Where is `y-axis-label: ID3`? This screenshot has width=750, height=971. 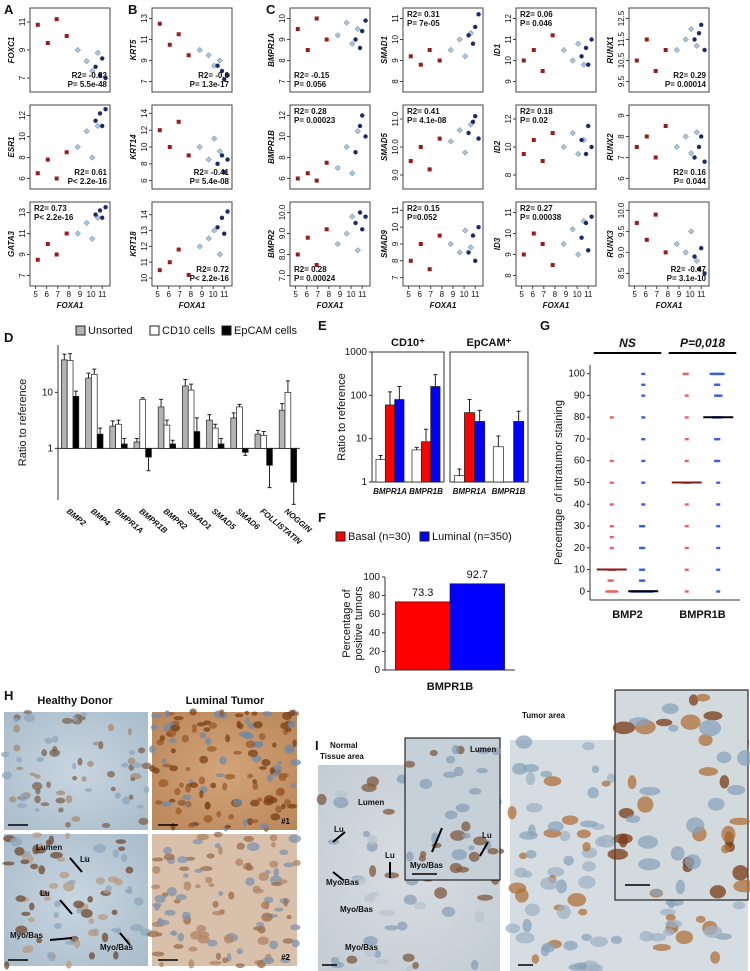
y-axis-label: ID3 is located at coordinates (497, 243).